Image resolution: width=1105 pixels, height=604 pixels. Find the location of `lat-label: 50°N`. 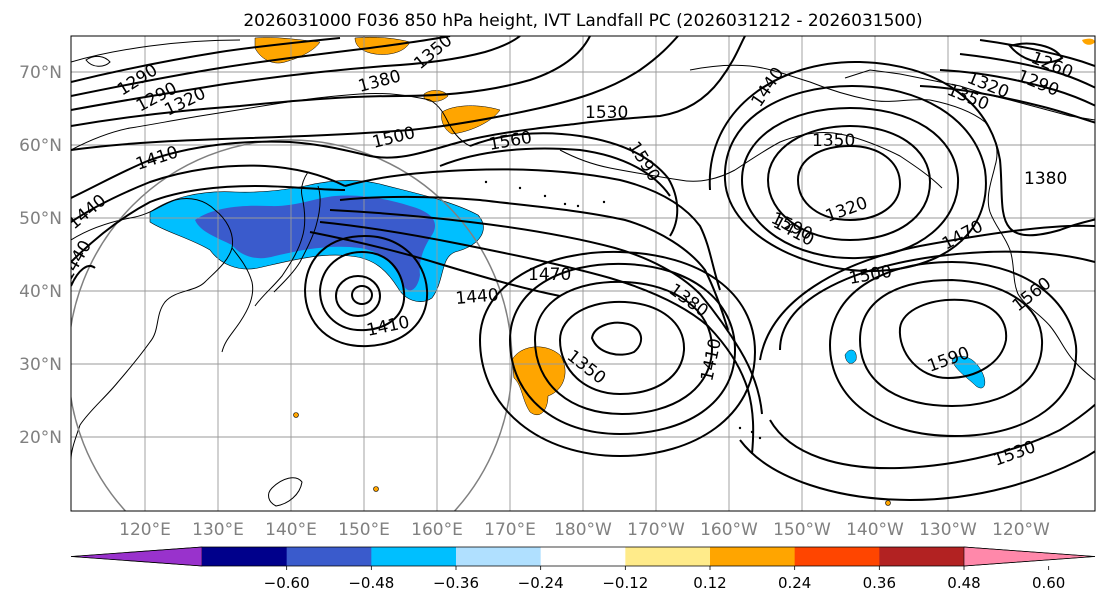

lat-label: 50°N is located at coordinates (40, 219).